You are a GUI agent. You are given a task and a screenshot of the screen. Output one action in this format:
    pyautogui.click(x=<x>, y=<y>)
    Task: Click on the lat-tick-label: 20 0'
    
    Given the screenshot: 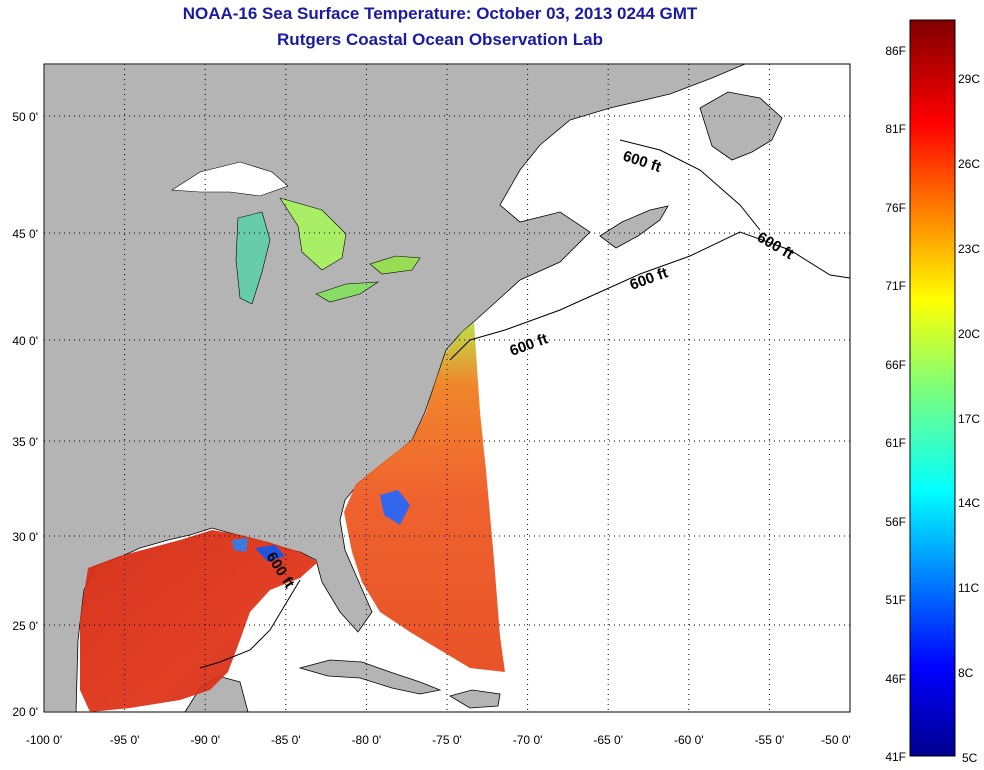 What is the action you would take?
    pyautogui.click(x=25, y=712)
    